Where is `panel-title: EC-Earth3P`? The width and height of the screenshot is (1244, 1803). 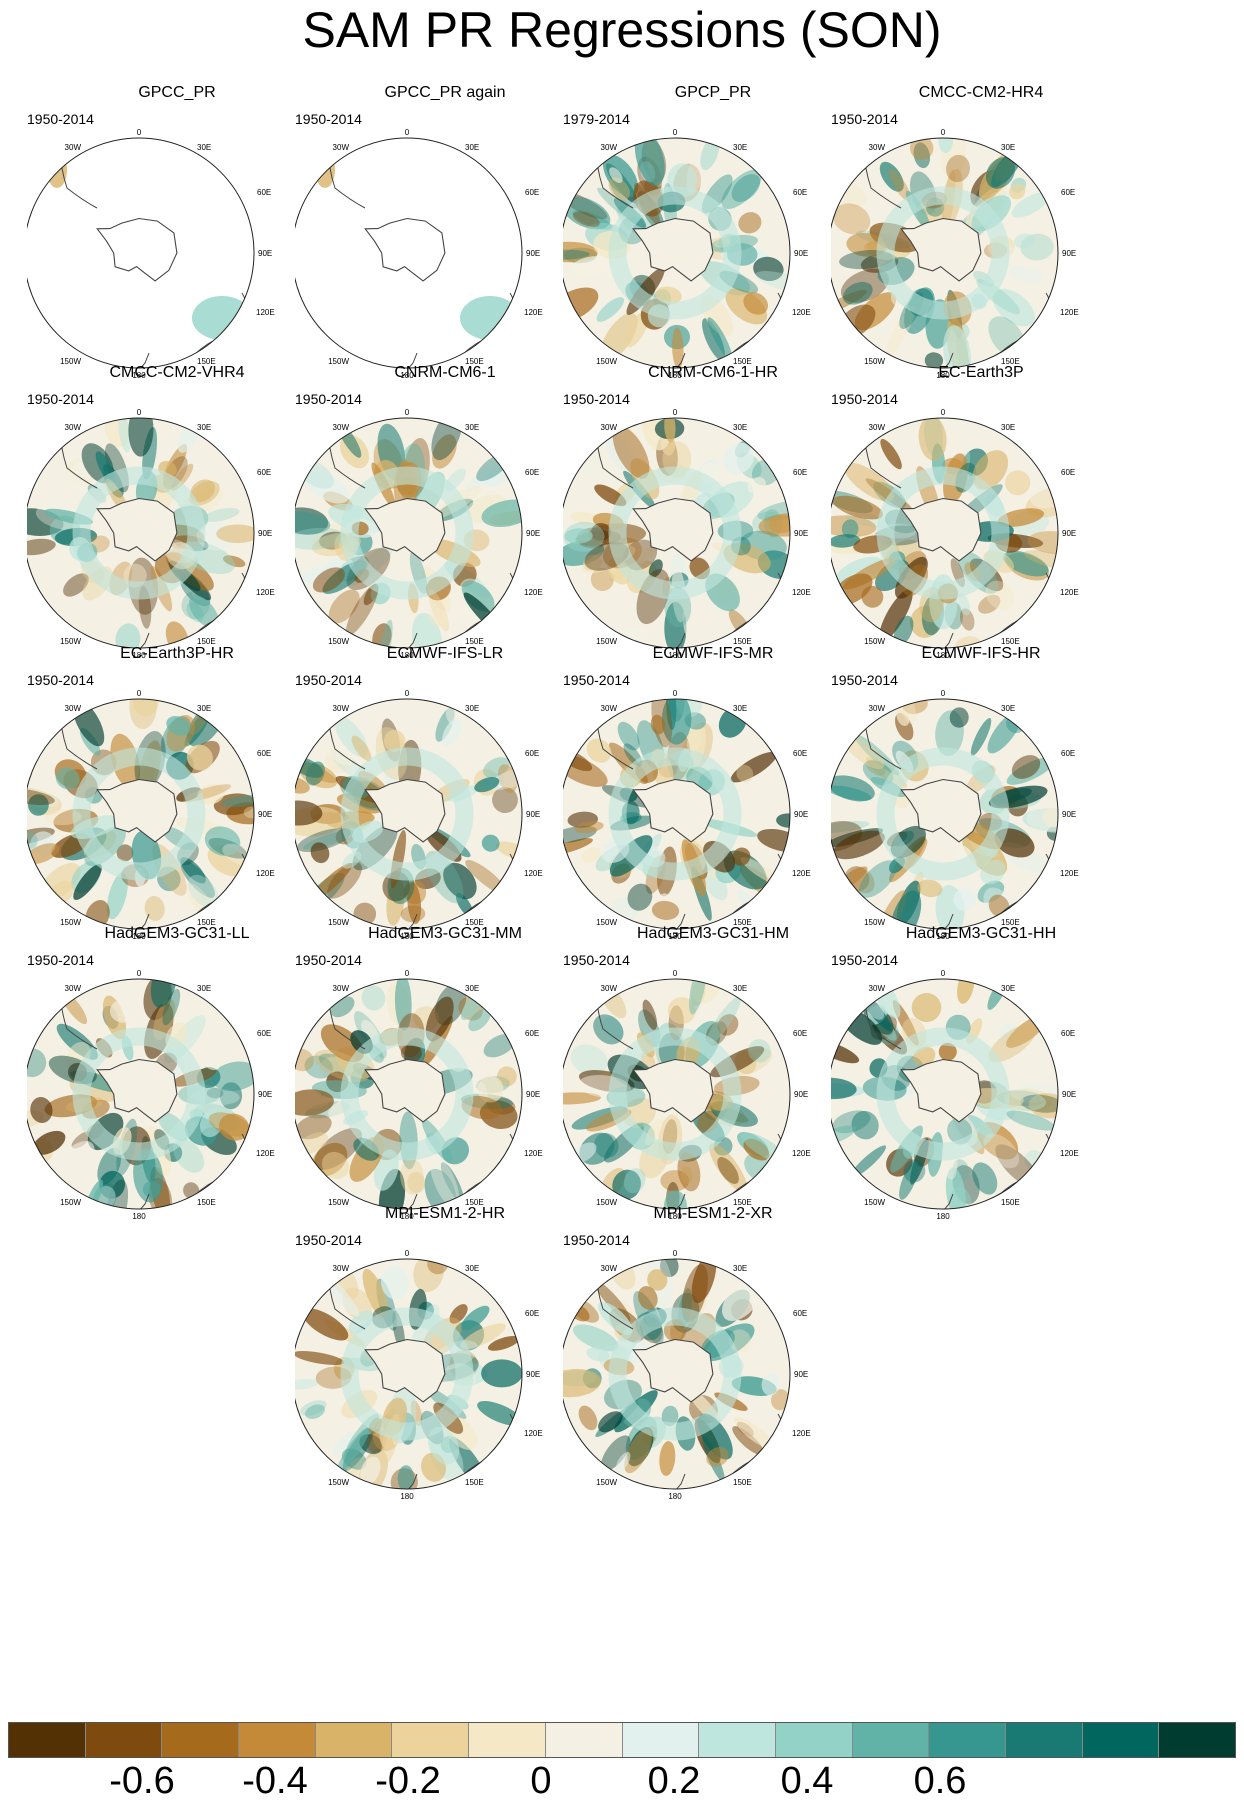 panel-title: EC-Earth3P is located at coordinates (981, 372).